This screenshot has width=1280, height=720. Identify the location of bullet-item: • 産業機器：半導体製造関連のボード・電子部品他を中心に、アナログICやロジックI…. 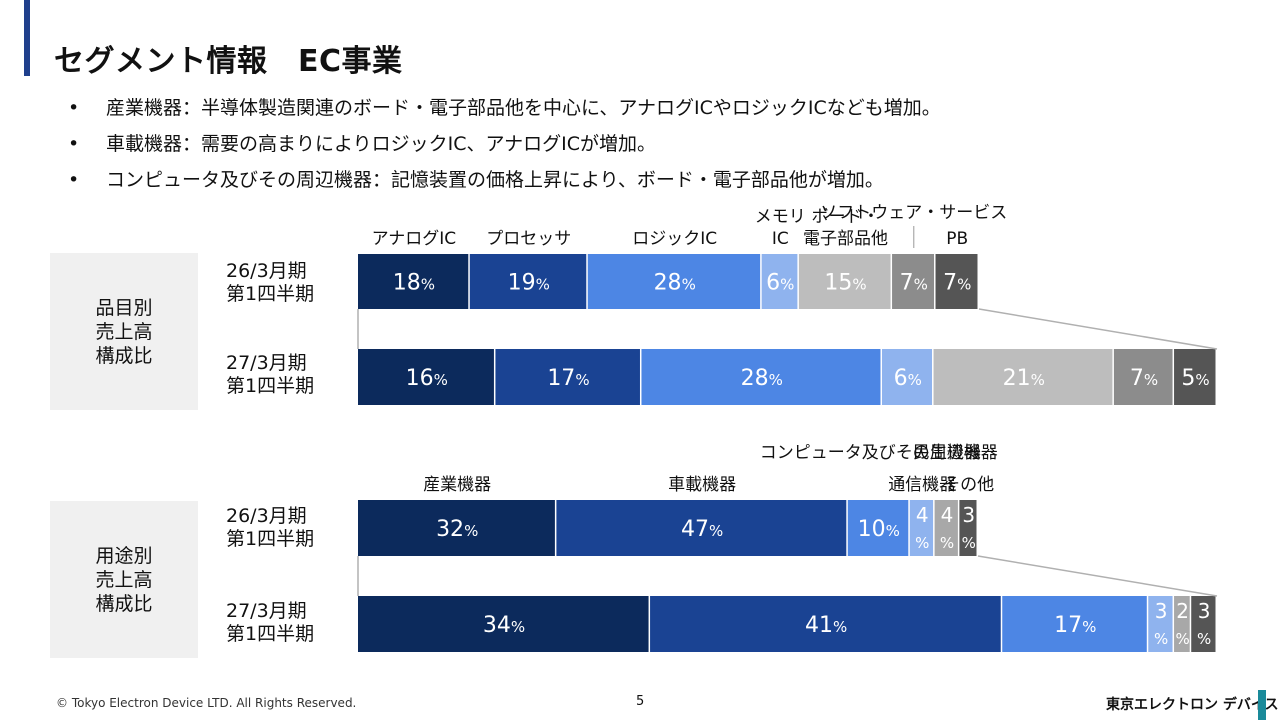
(504, 108).